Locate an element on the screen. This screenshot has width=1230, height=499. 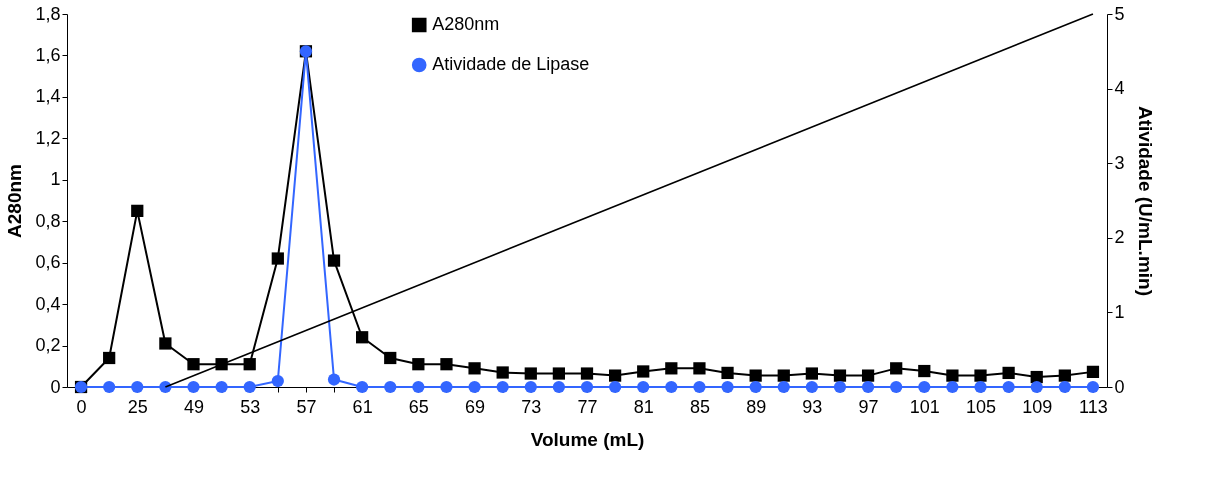
x-tick-label: 105 is located at coordinates (981, 406).